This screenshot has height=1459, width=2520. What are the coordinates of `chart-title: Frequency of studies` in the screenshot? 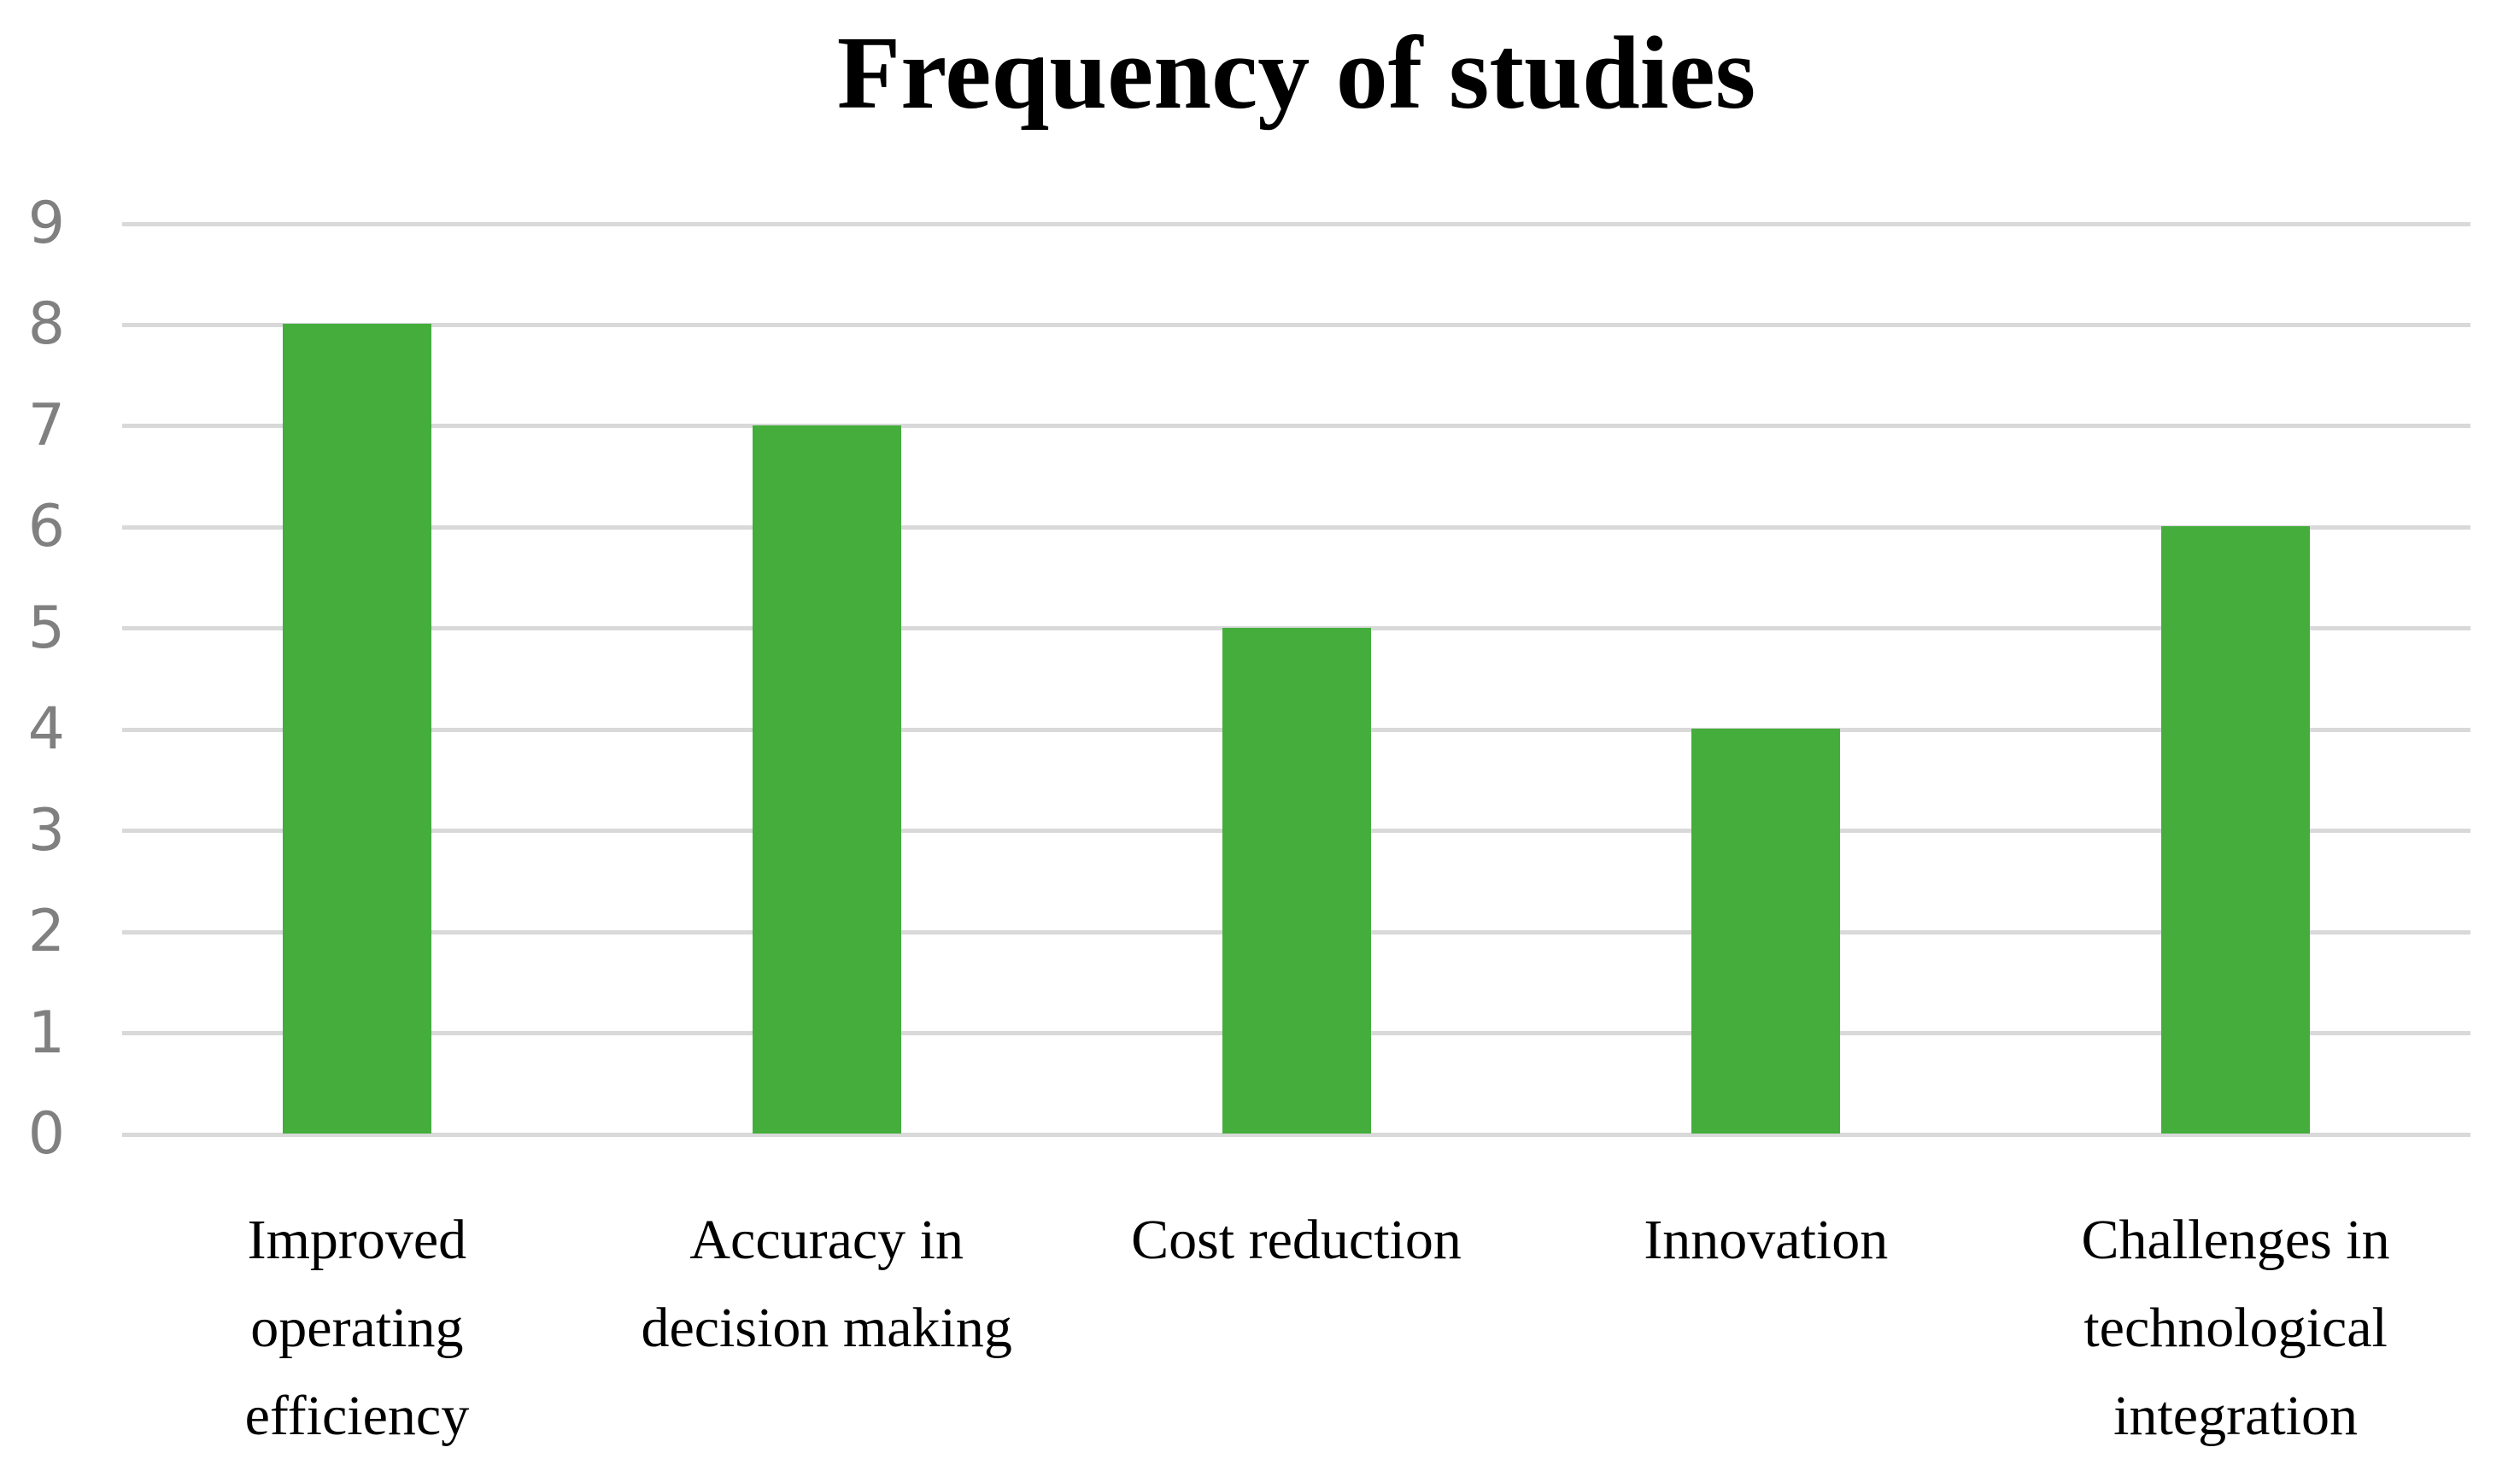 It's located at (1296, 73).